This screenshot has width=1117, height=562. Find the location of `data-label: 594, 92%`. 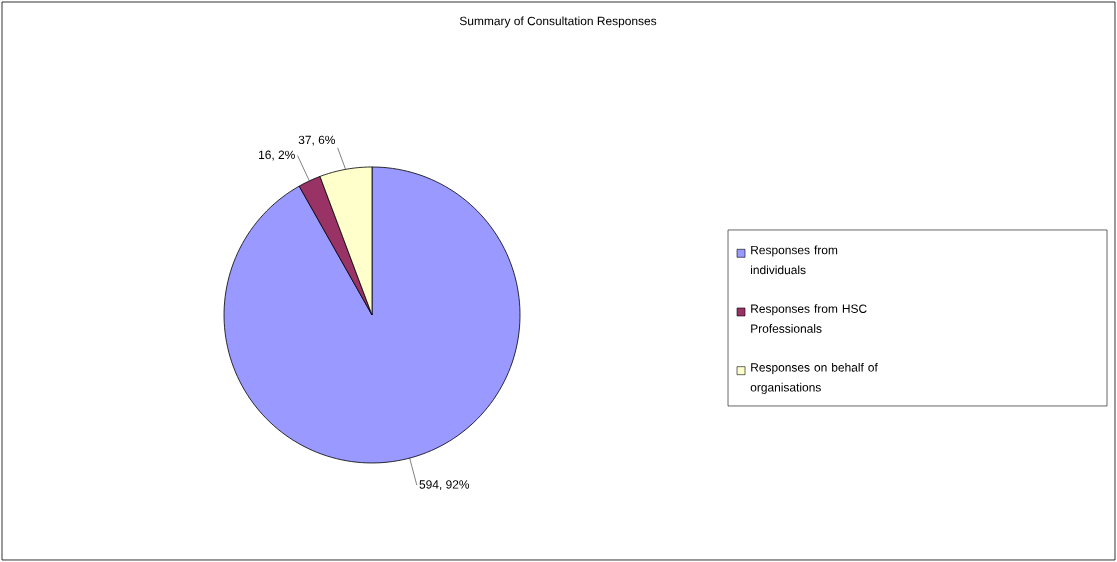

data-label: 594, 92% is located at coordinates (444, 485).